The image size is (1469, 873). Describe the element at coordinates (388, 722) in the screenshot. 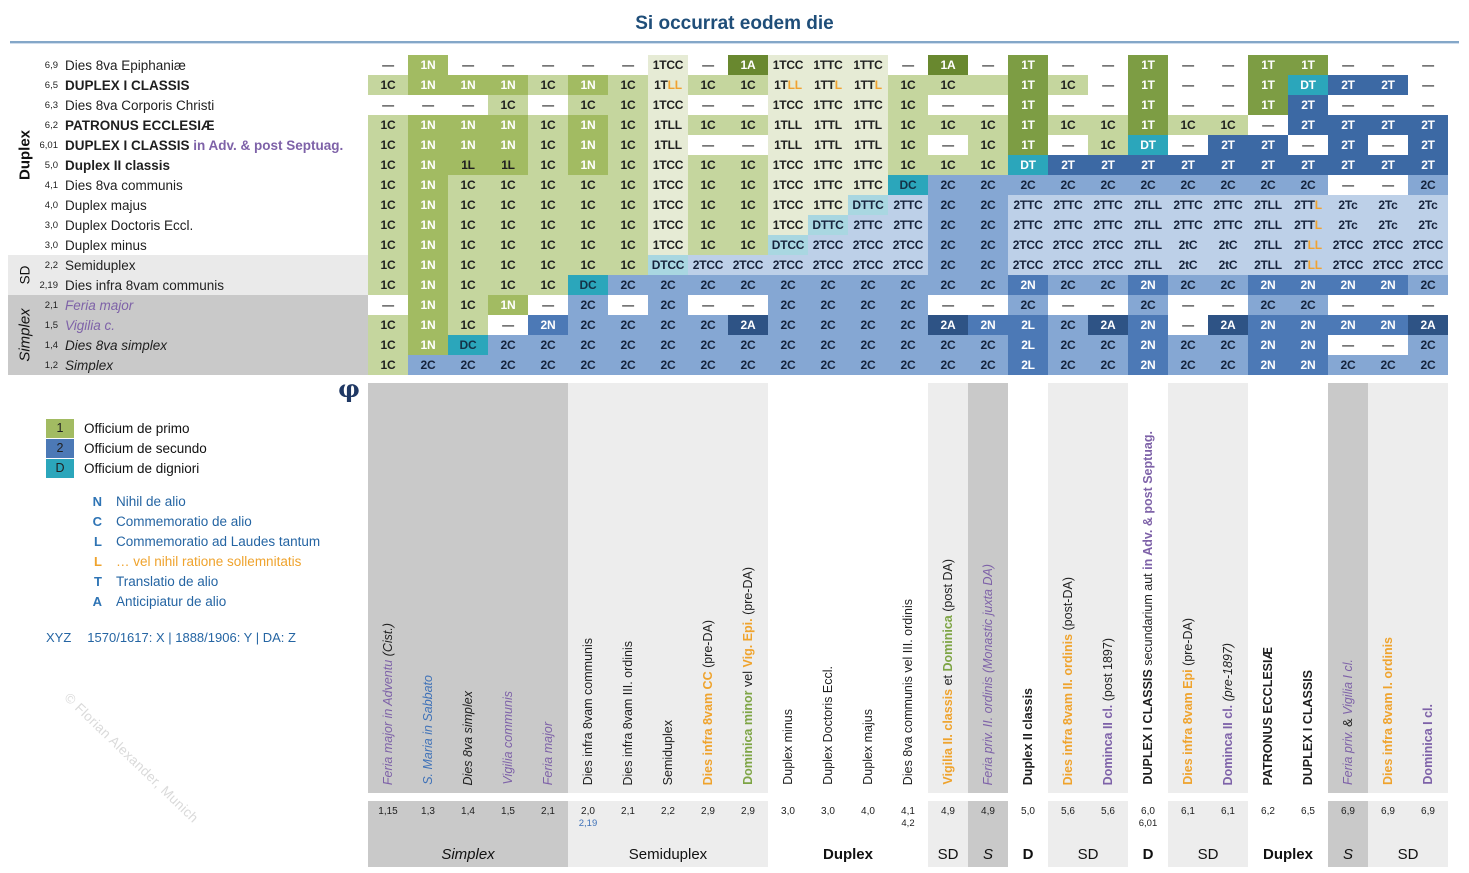

I see `column-label-part: Feria major in Adventu` at that location.